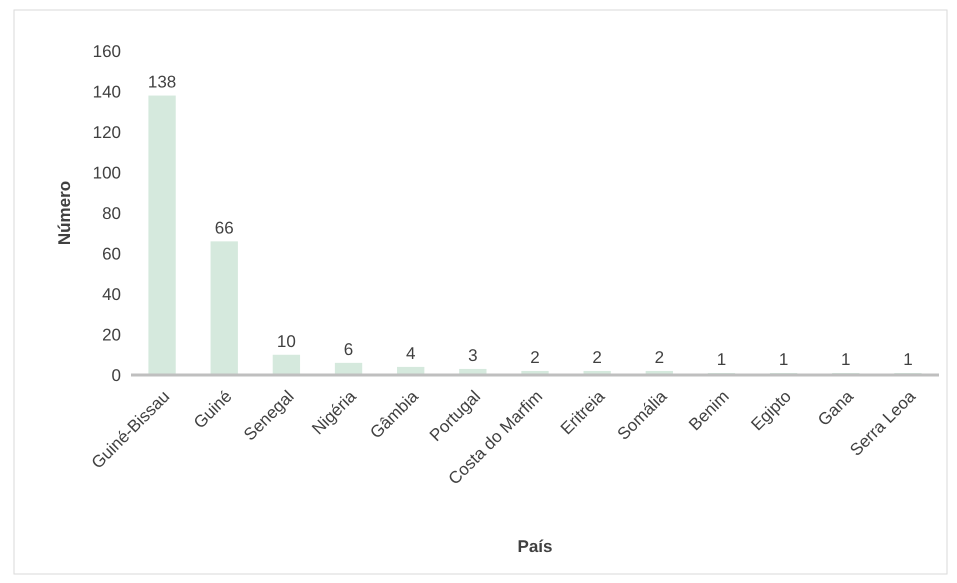 This screenshot has height=583, width=957. What do you see at coordinates (349, 349) in the screenshot?
I see `data-label: 6` at bounding box center [349, 349].